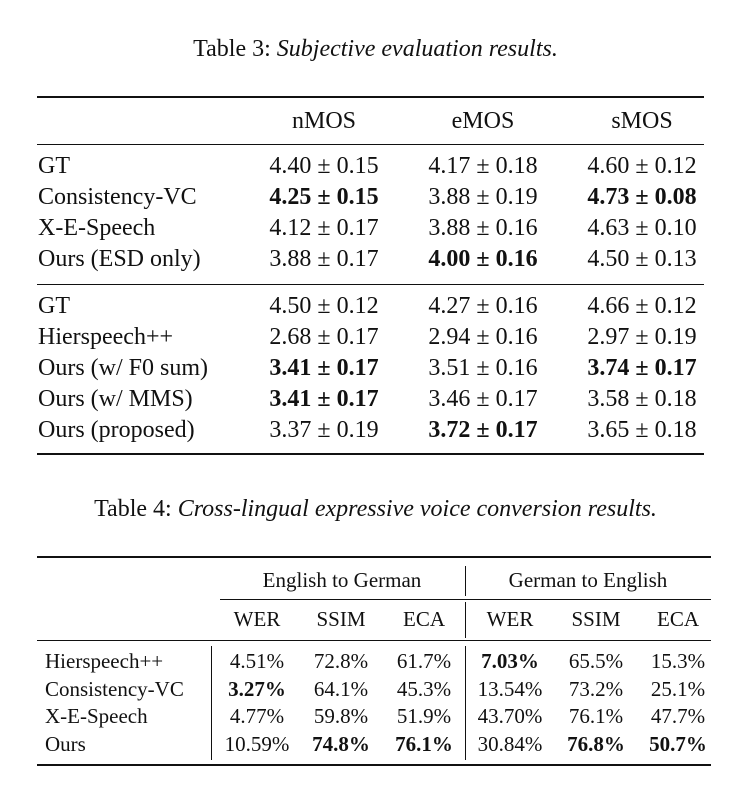  I want to click on table4-cell: 73.2%, so click(596, 688).